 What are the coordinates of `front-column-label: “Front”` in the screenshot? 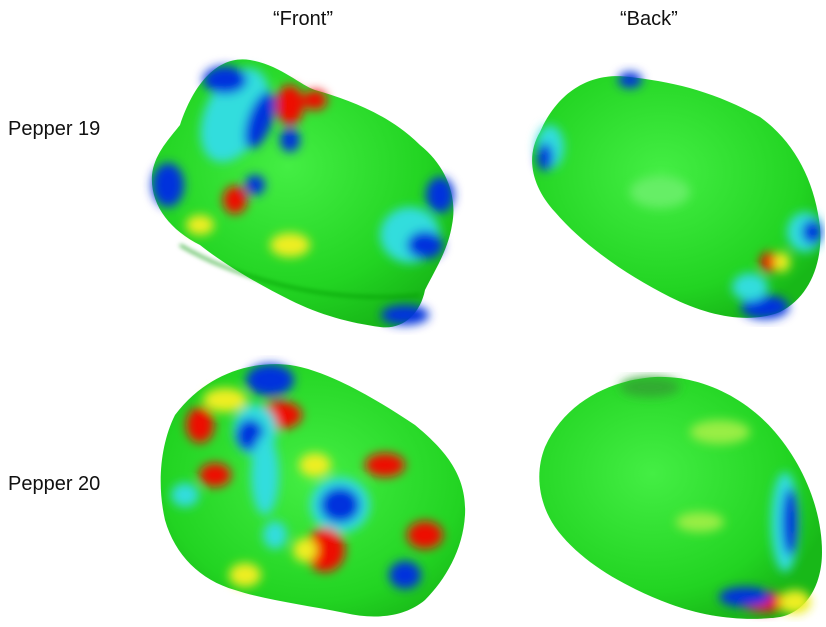 It's located at (303, 19).